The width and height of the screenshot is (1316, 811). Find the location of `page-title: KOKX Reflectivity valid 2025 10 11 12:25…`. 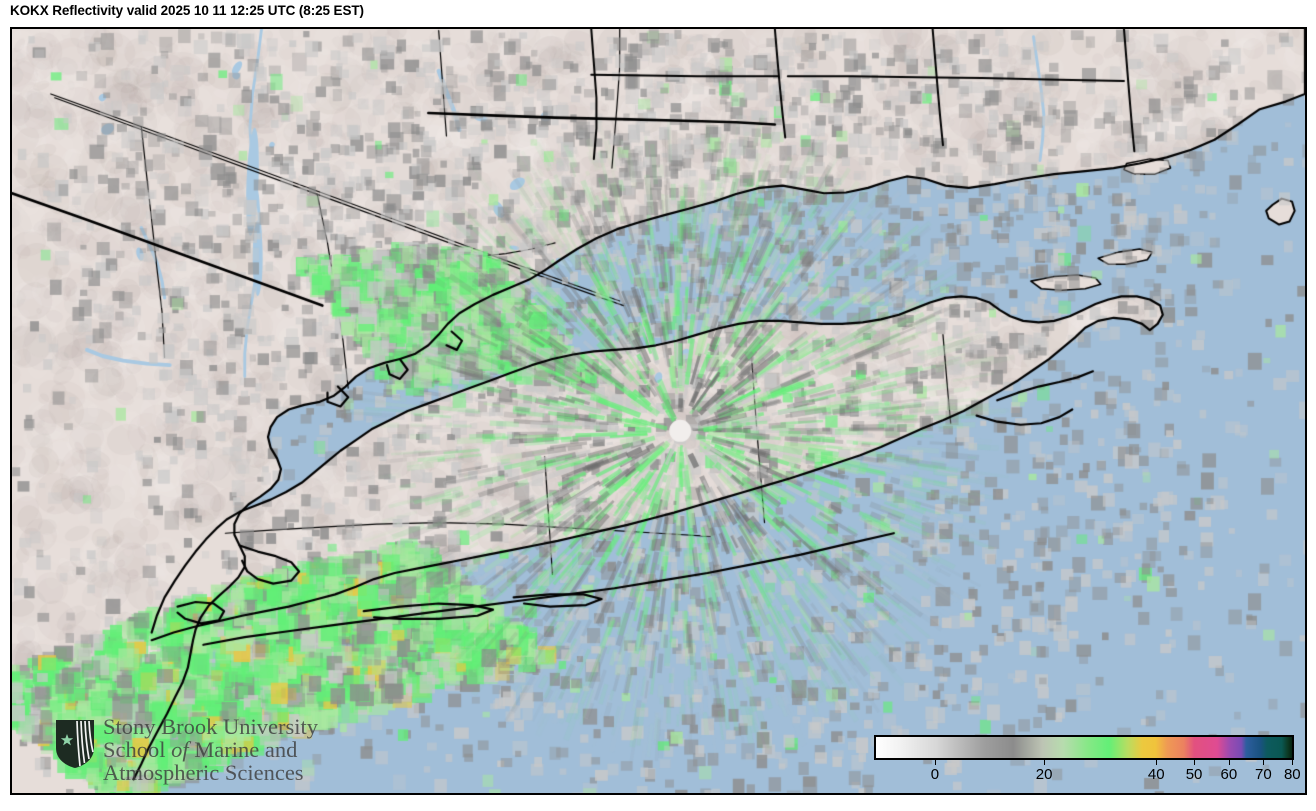

page-title: KOKX Reflectivity valid 2025 10 11 12:25… is located at coordinates (187, 10).